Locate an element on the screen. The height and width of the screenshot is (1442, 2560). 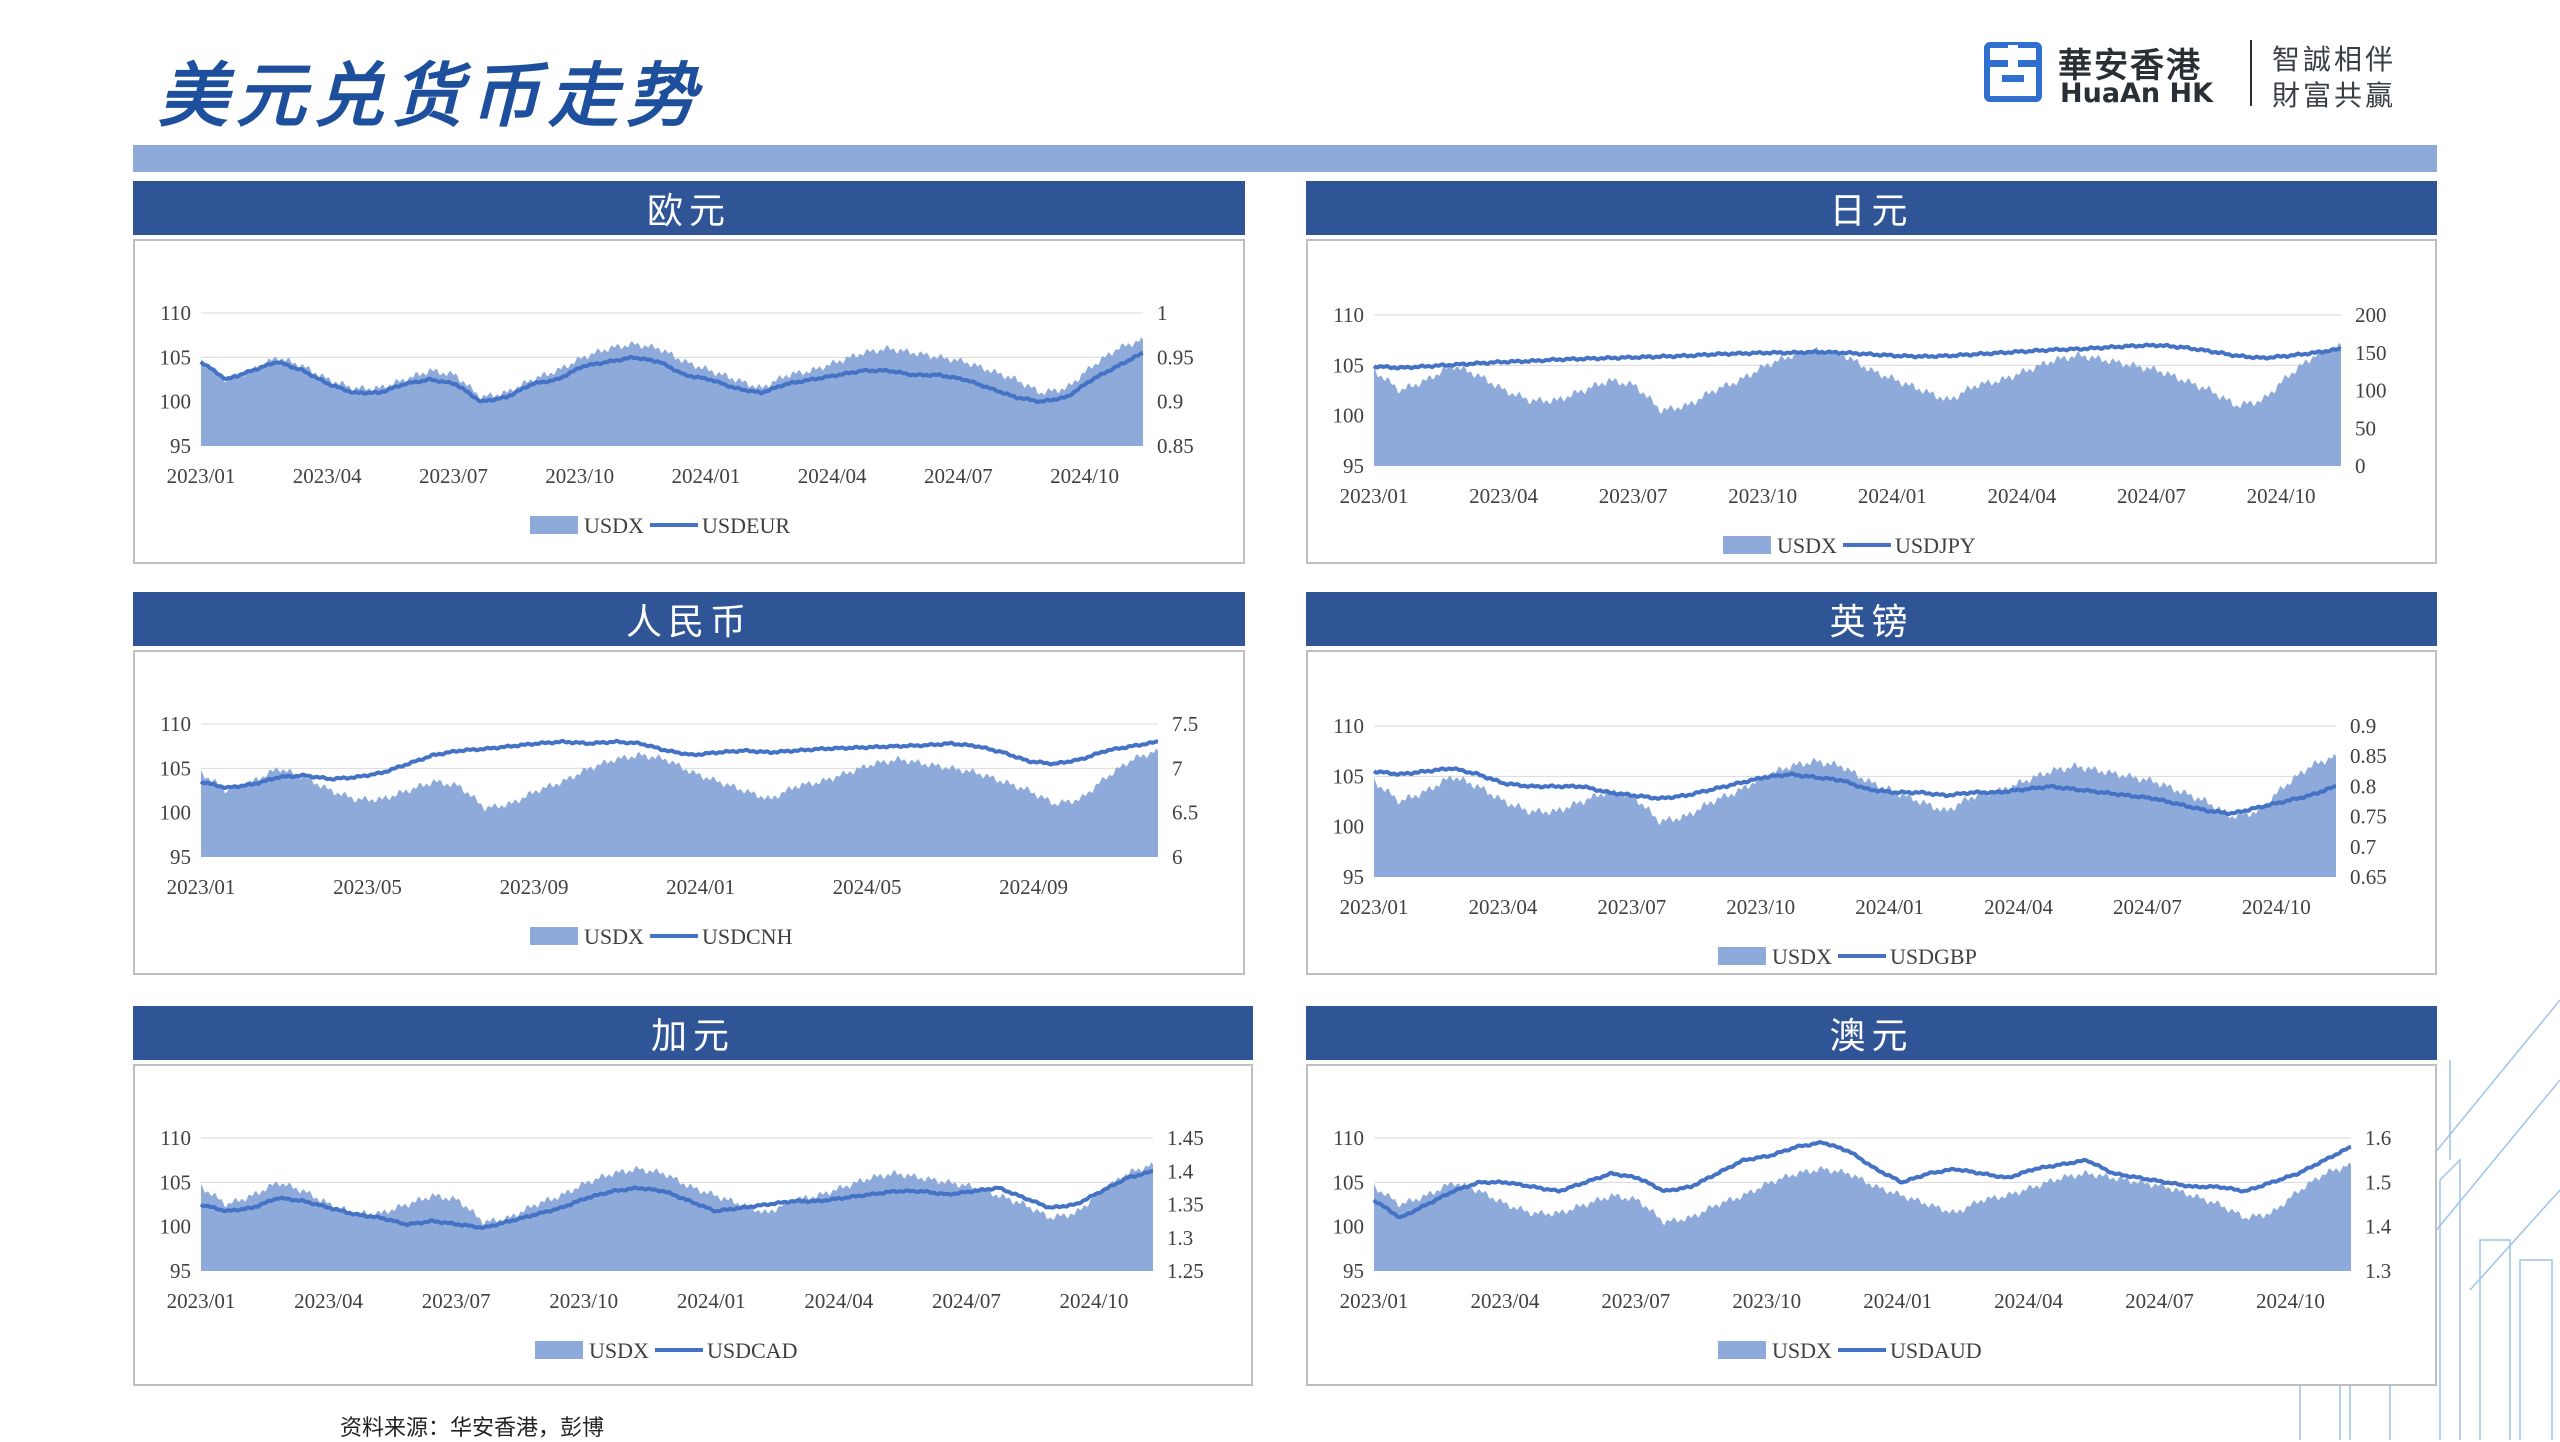
panel-title: 欧元 is located at coordinates (689, 208).